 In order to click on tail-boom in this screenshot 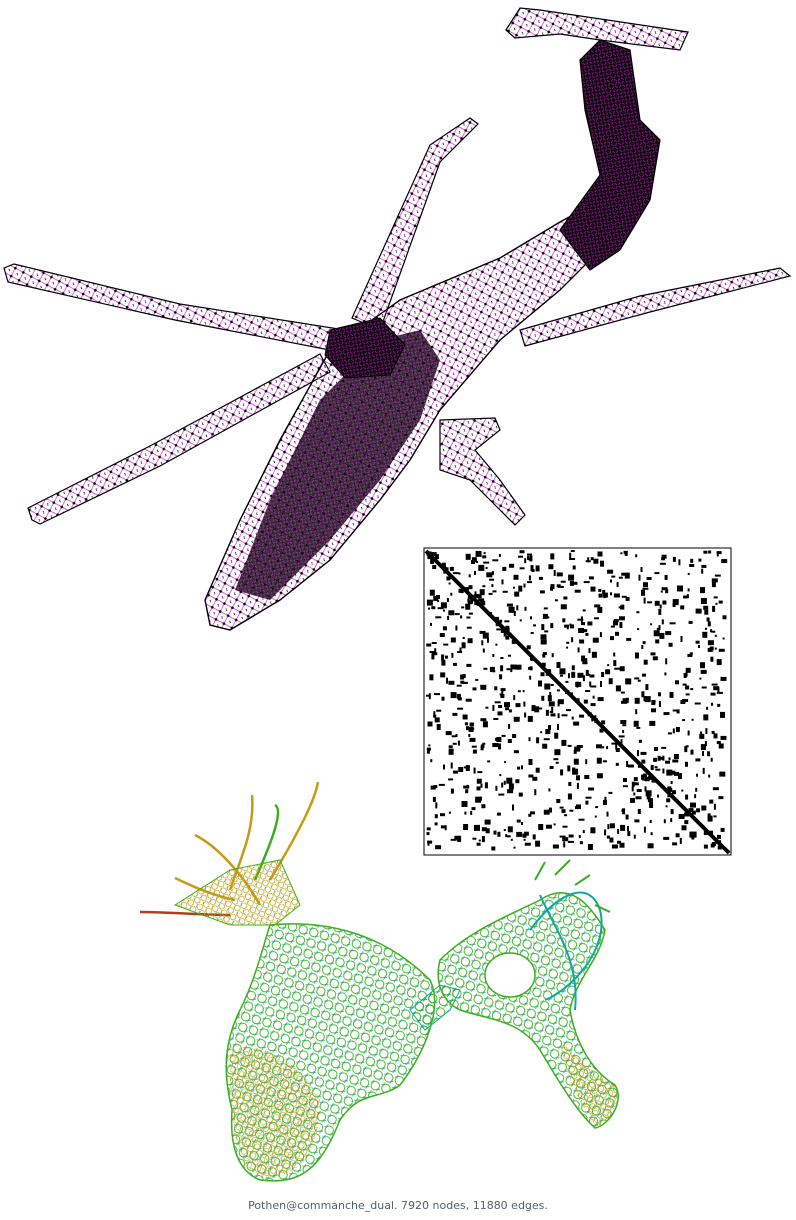, I will do `click(610, 155)`.